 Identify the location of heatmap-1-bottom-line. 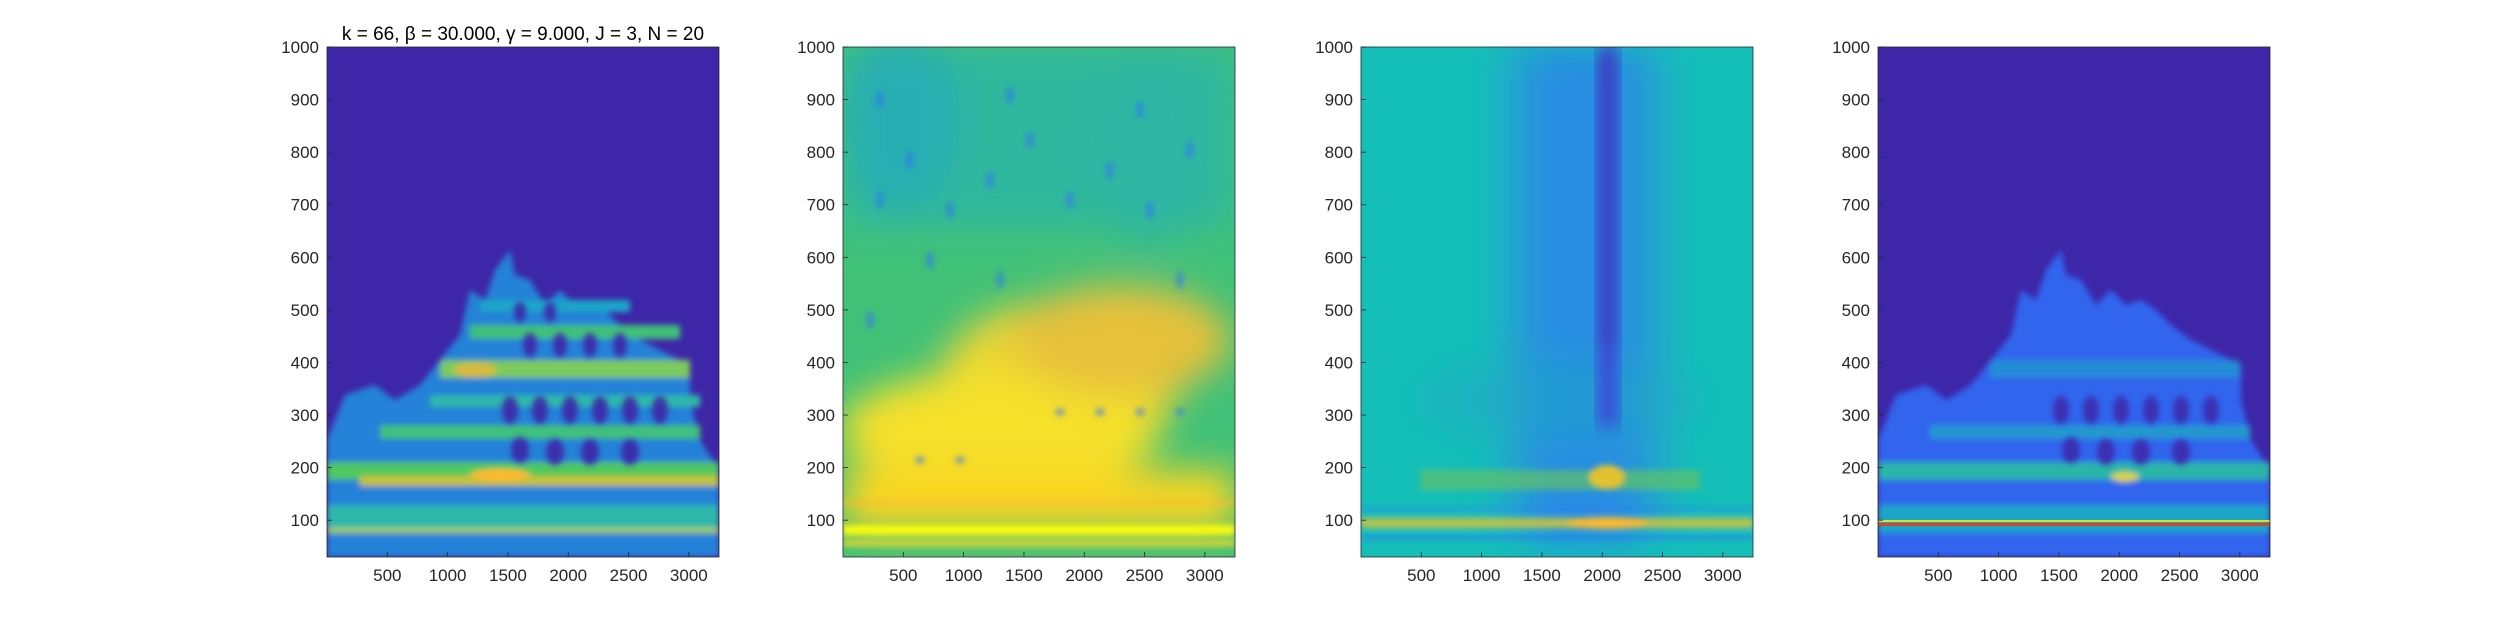
(523, 530).